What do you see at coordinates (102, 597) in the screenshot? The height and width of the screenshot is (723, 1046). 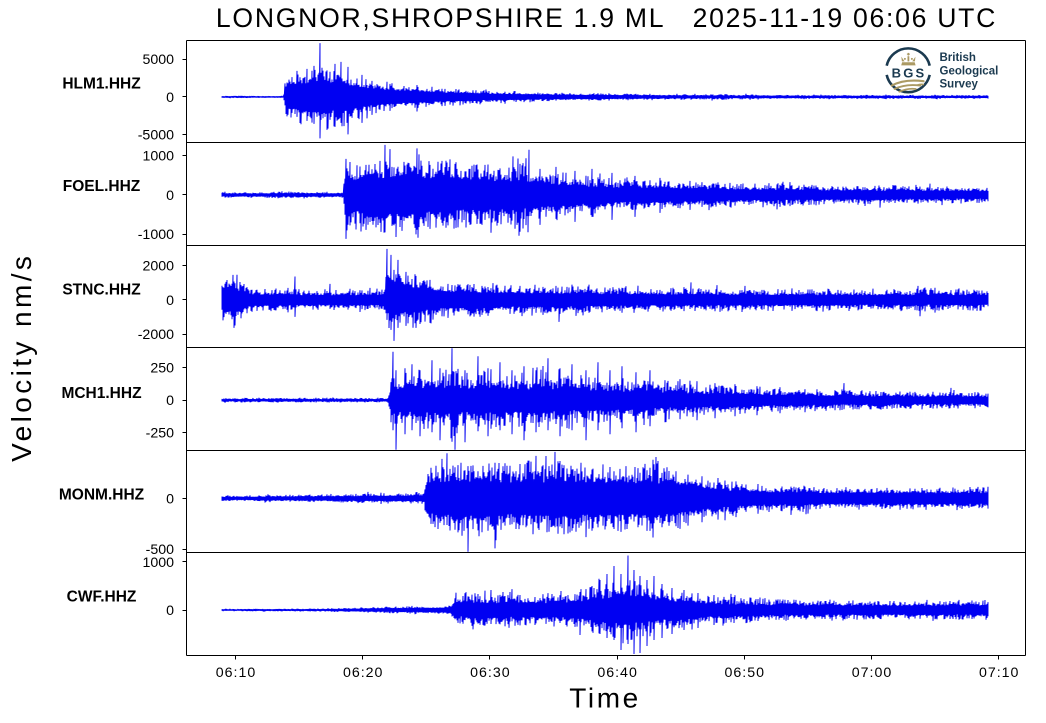 I see `svg-text: CWF.HHZ` at bounding box center [102, 597].